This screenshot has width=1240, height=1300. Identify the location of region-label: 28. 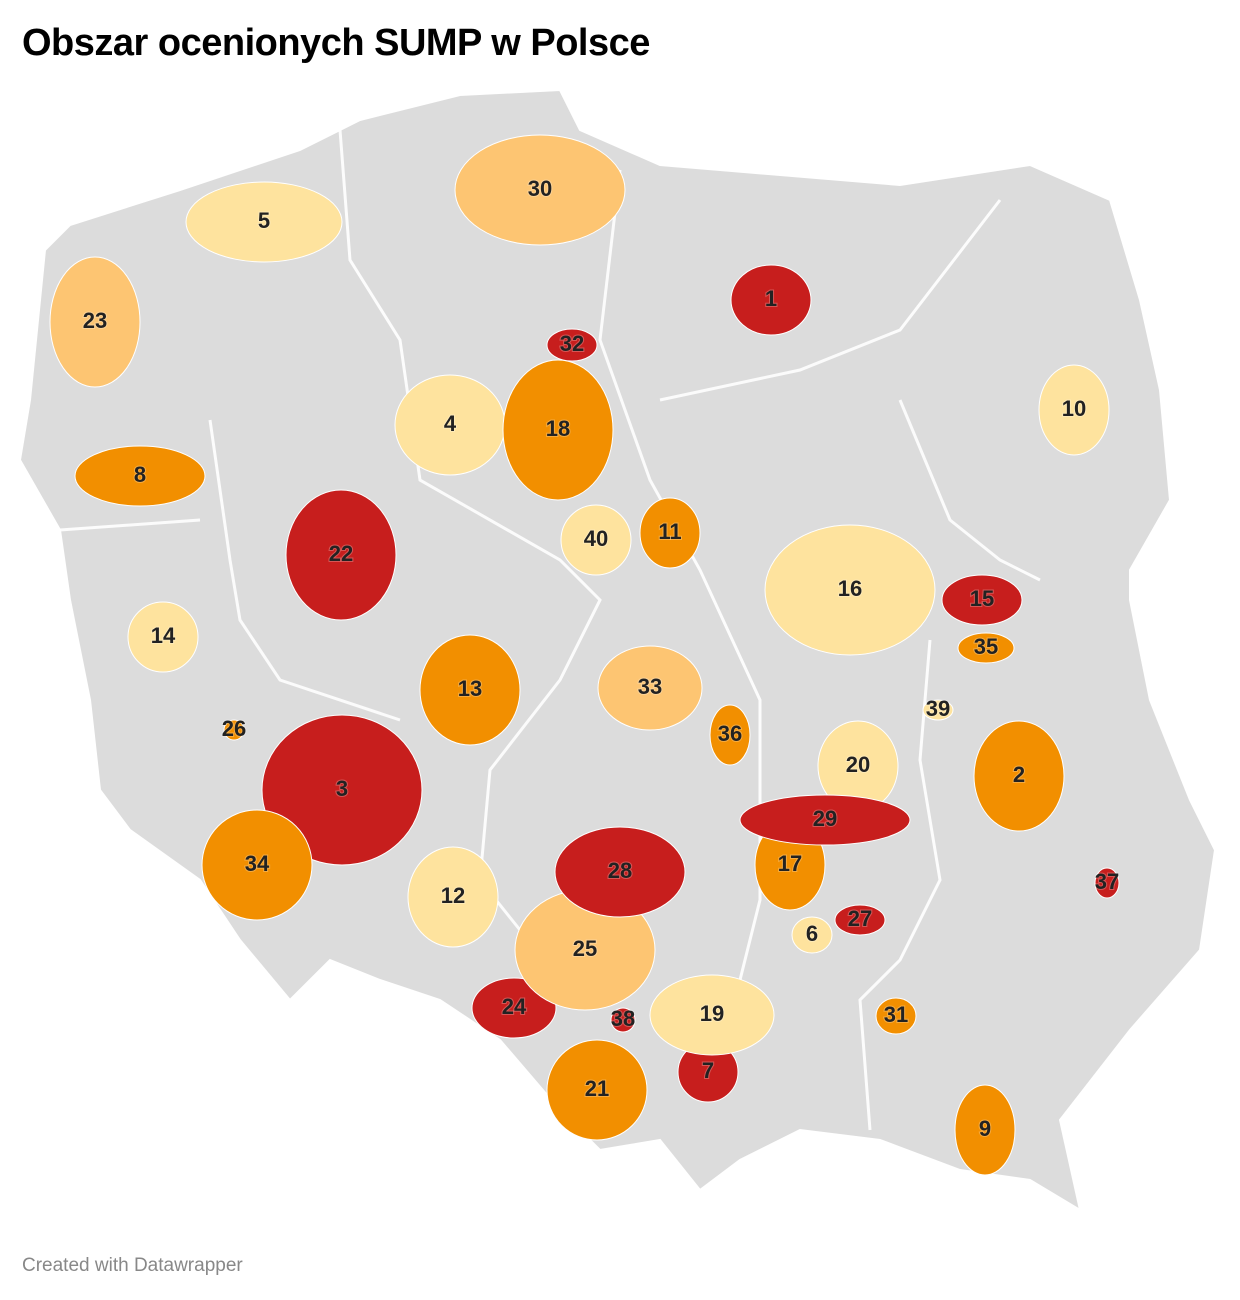
(620, 870).